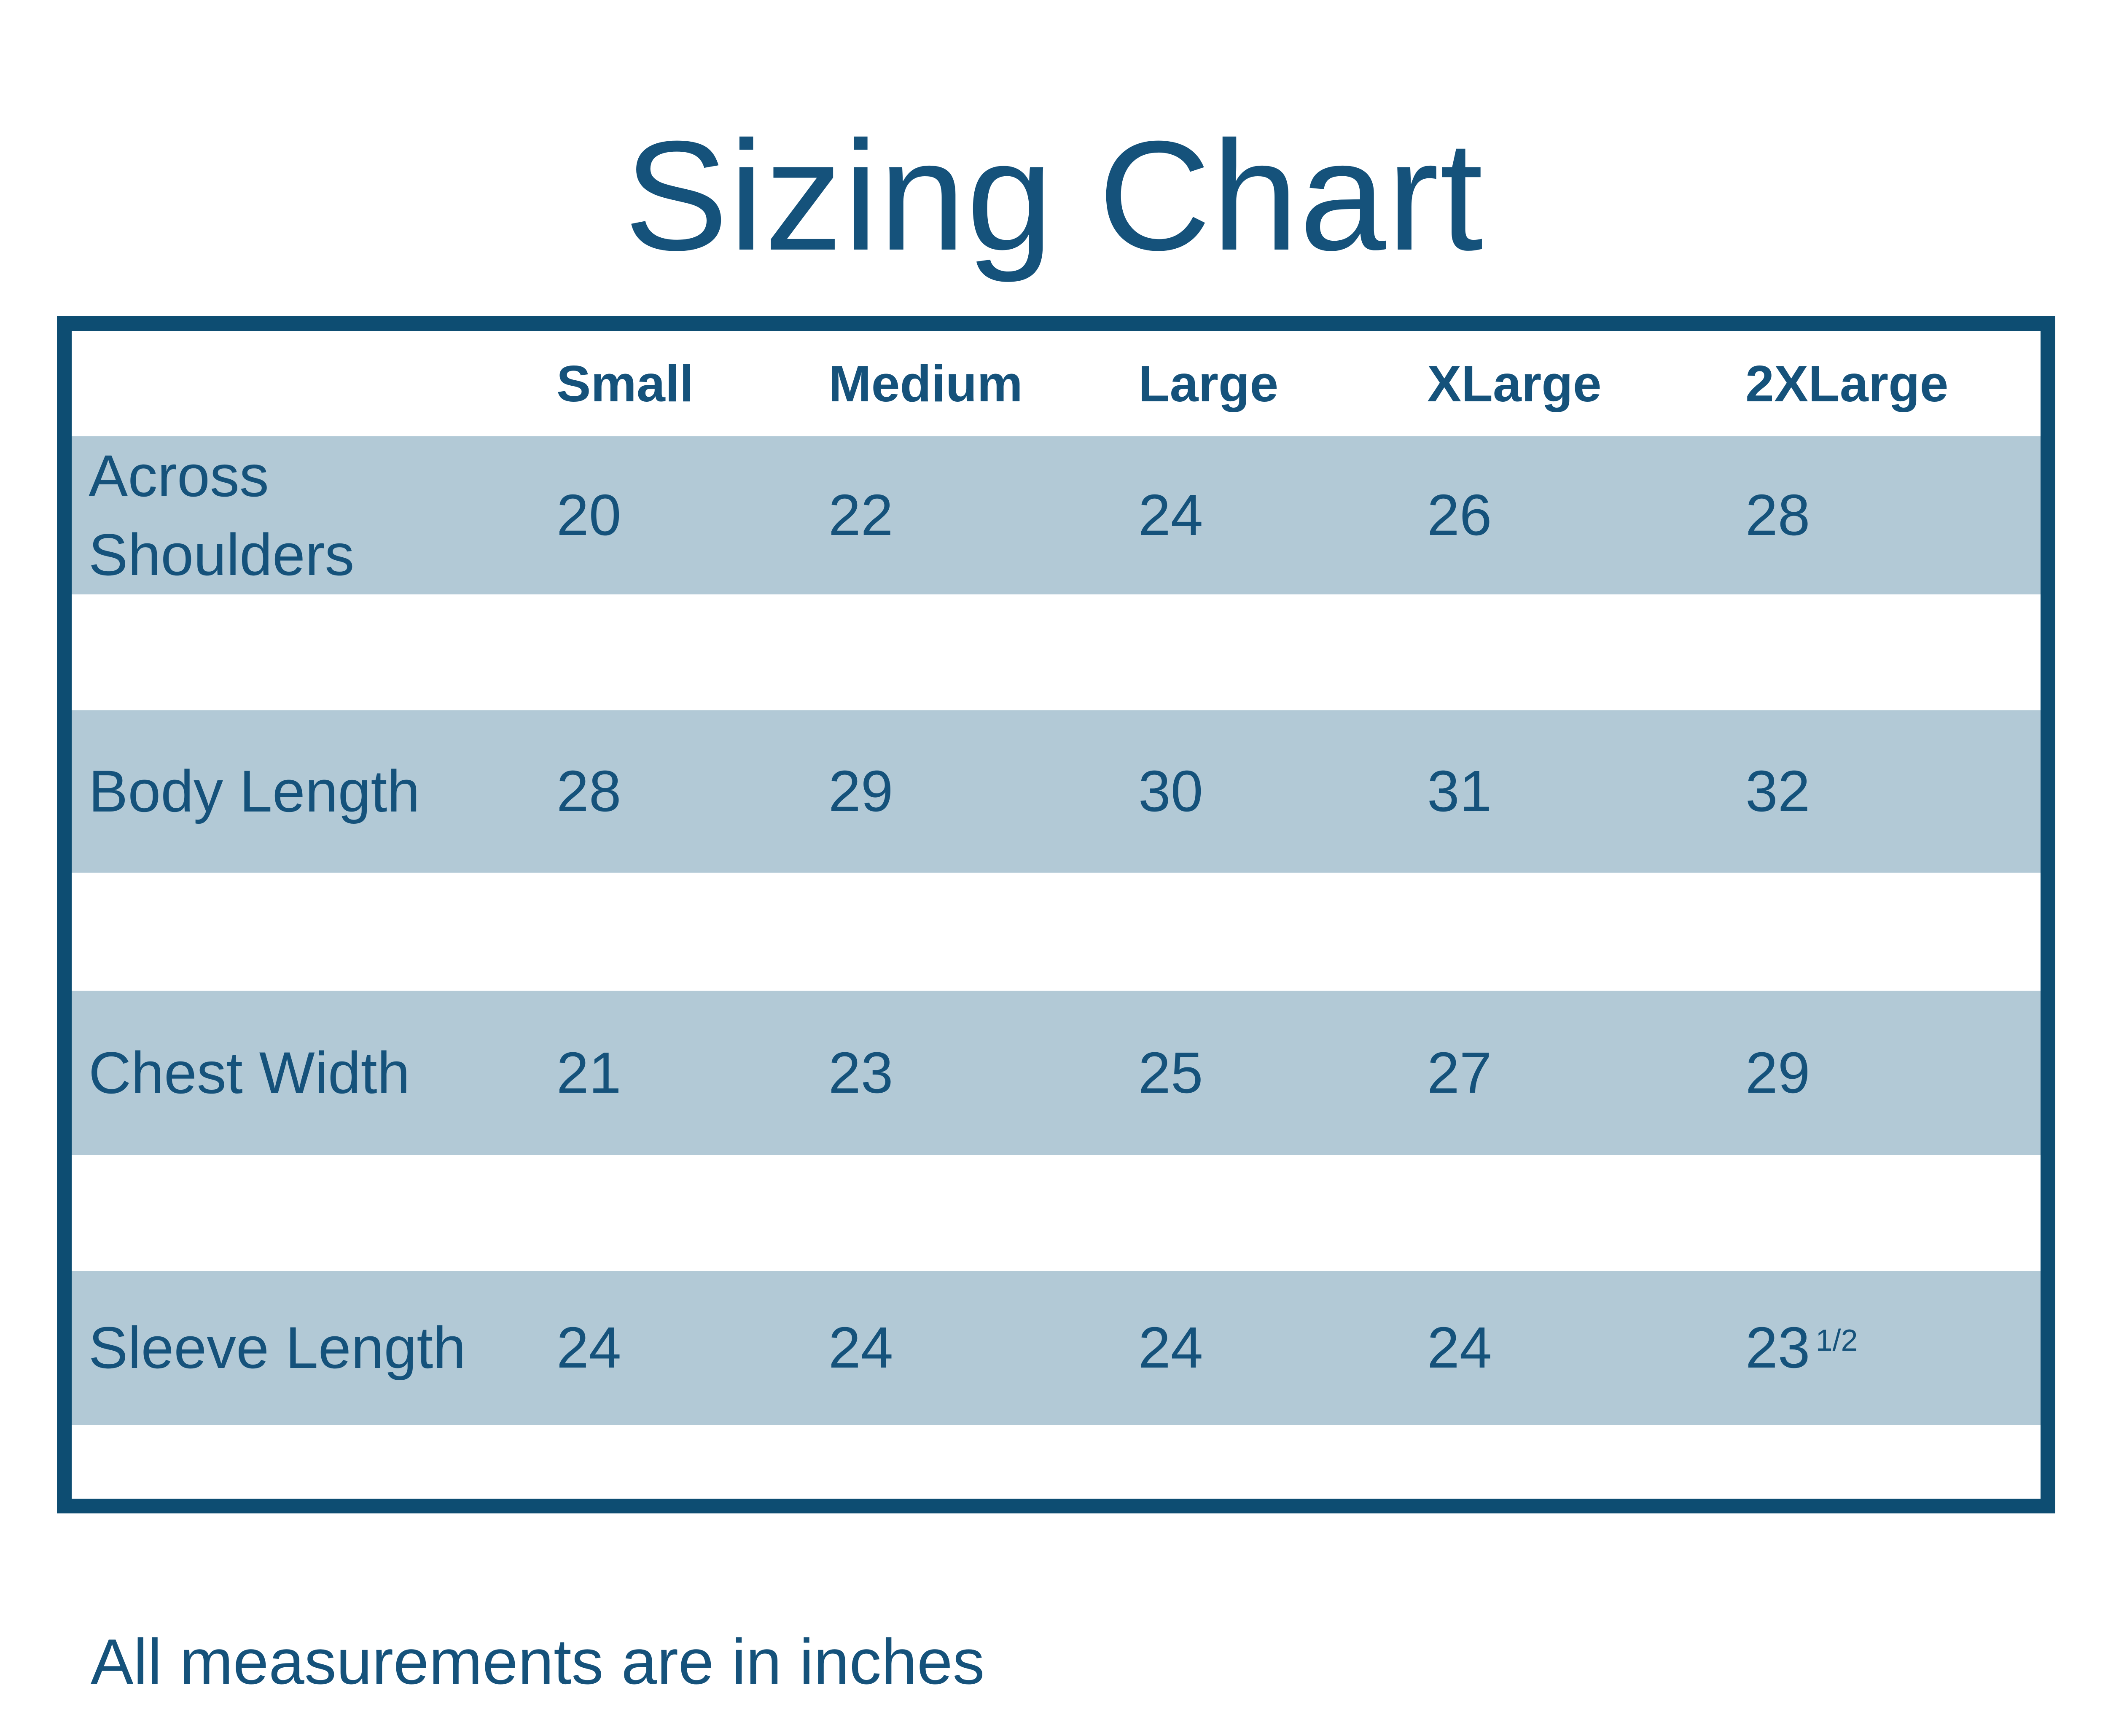 Image resolution: width=2108 pixels, height=1736 pixels. Describe the element at coordinates (1847, 383) in the screenshot. I see `column-header-2xlarge: 2XLarge` at that location.